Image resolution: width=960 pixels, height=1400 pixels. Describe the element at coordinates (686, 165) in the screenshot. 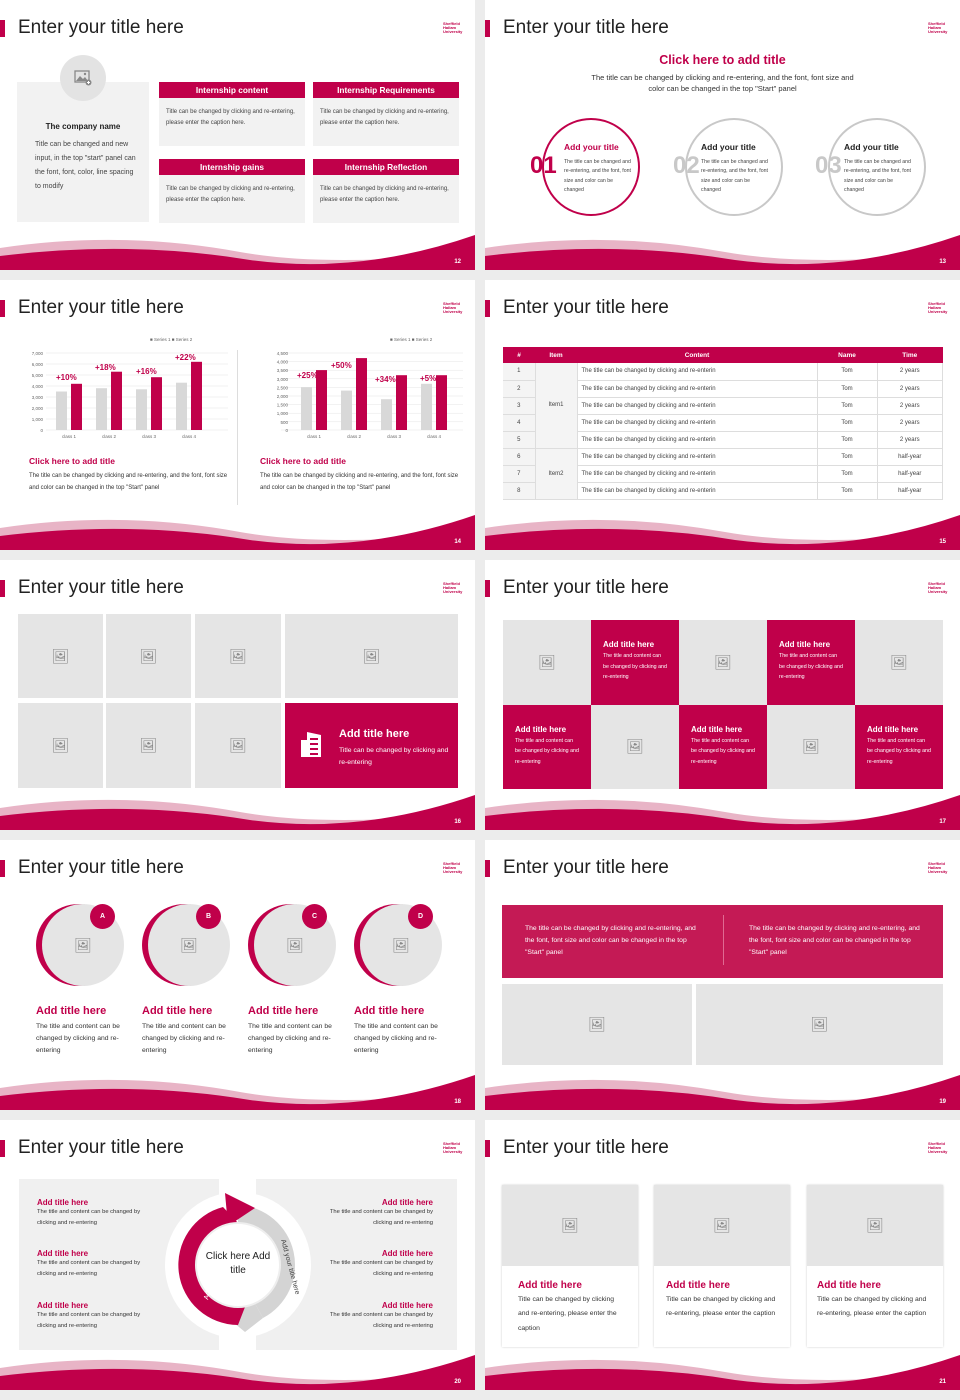

I see `step-number: 02` at that location.